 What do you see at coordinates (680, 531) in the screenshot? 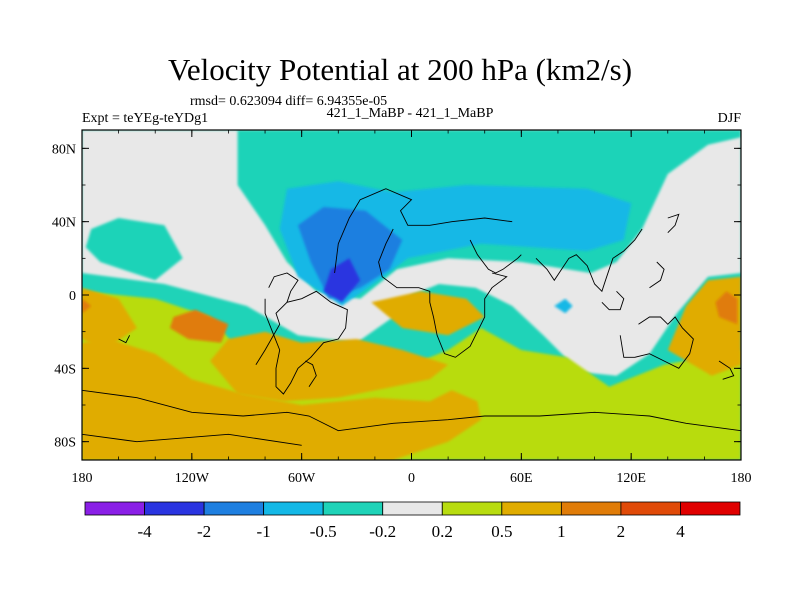
I see `colorbar-label: 4` at bounding box center [680, 531].